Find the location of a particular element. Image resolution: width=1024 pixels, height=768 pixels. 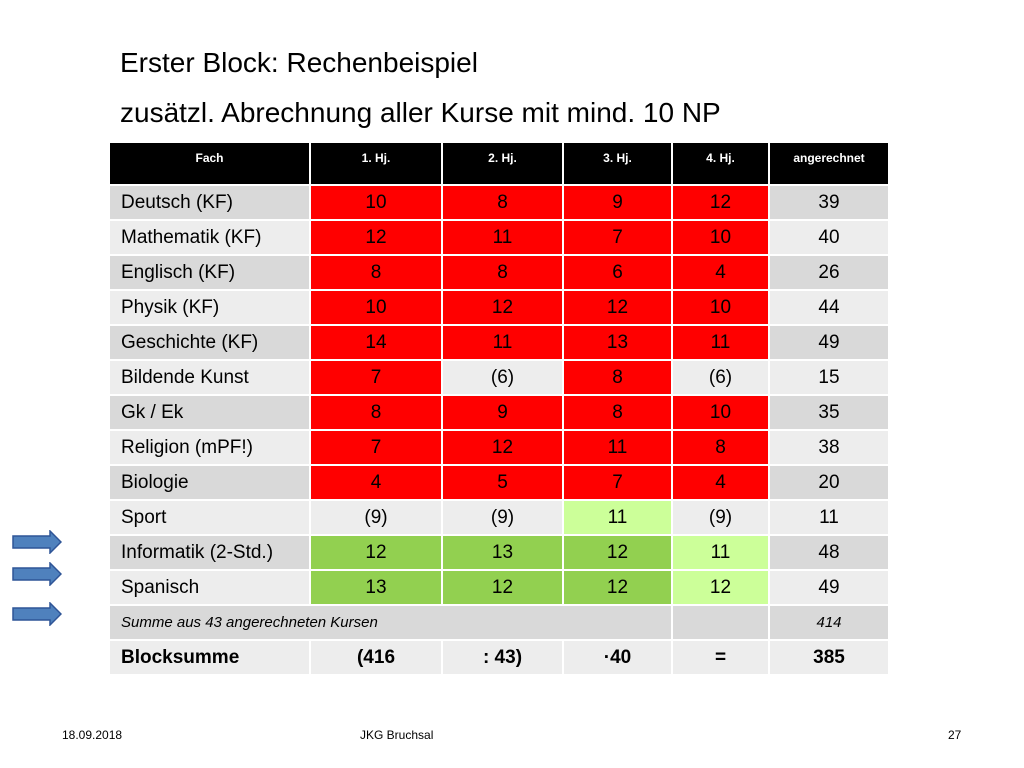

grade-cell-hj3: 9 is located at coordinates (617, 202).